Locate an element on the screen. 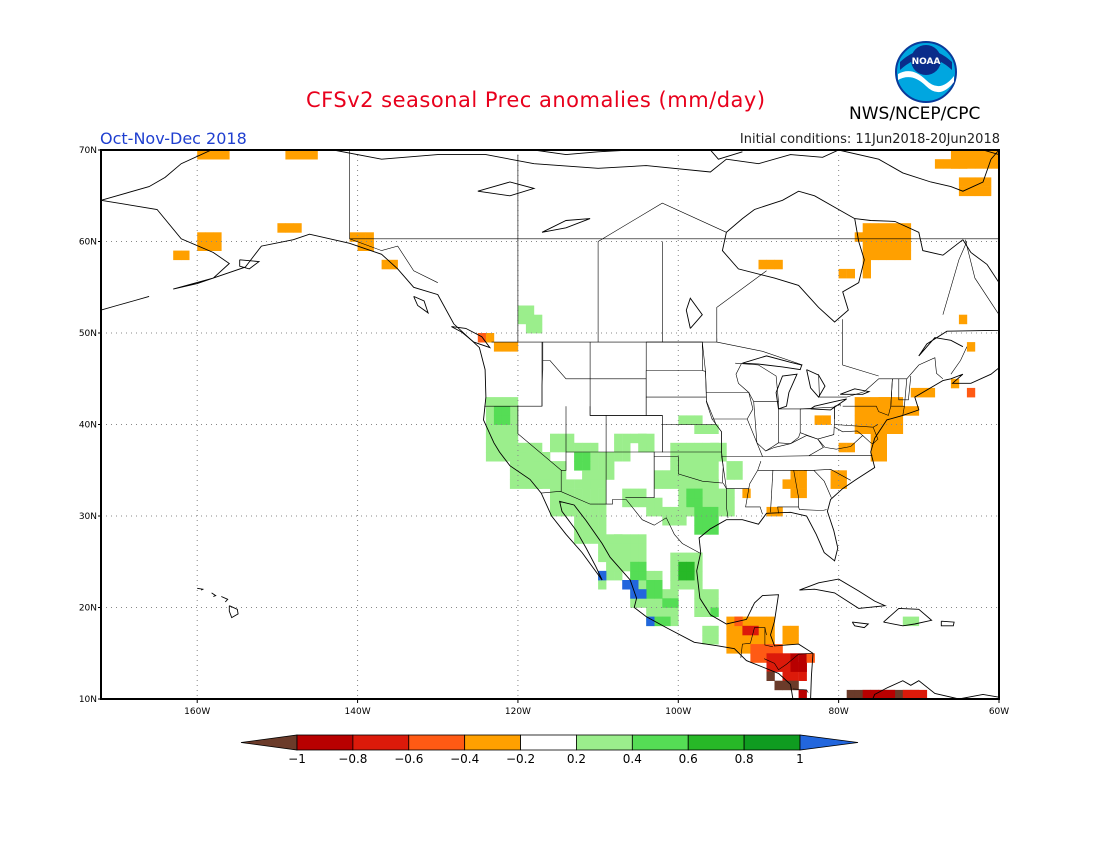 The image size is (1100, 850). colorbar is located at coordinates (549, 742).